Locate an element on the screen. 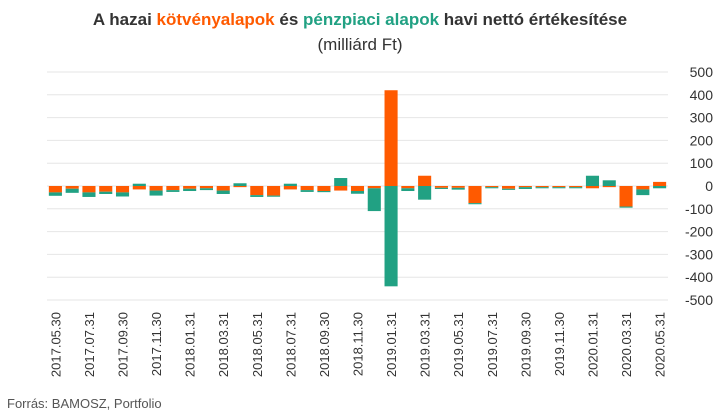 This screenshot has height=418, width=720. x-tick-label: 2019.07.31 is located at coordinates (492, 344).